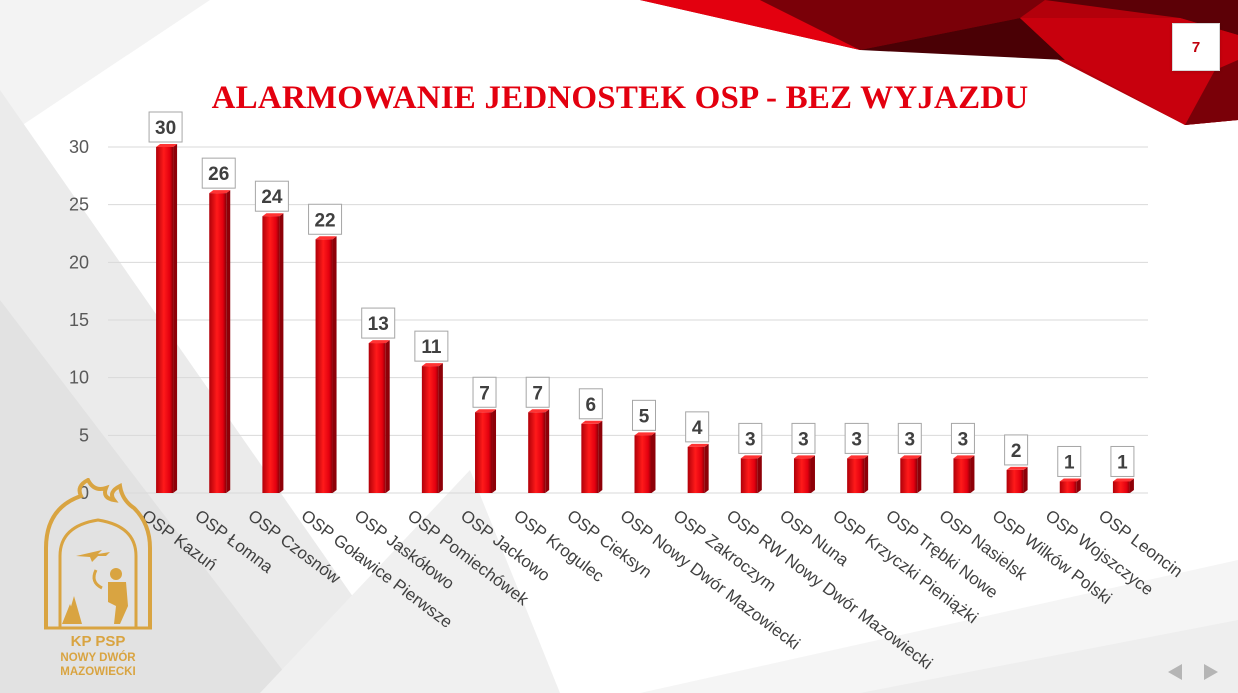 This screenshot has height=693, width=1238. Describe the element at coordinates (620, 98) in the screenshot. I see `slide-title: ALARMOWANIE JEDNOSTEK OSP - BEZ WYJAZDU` at that location.